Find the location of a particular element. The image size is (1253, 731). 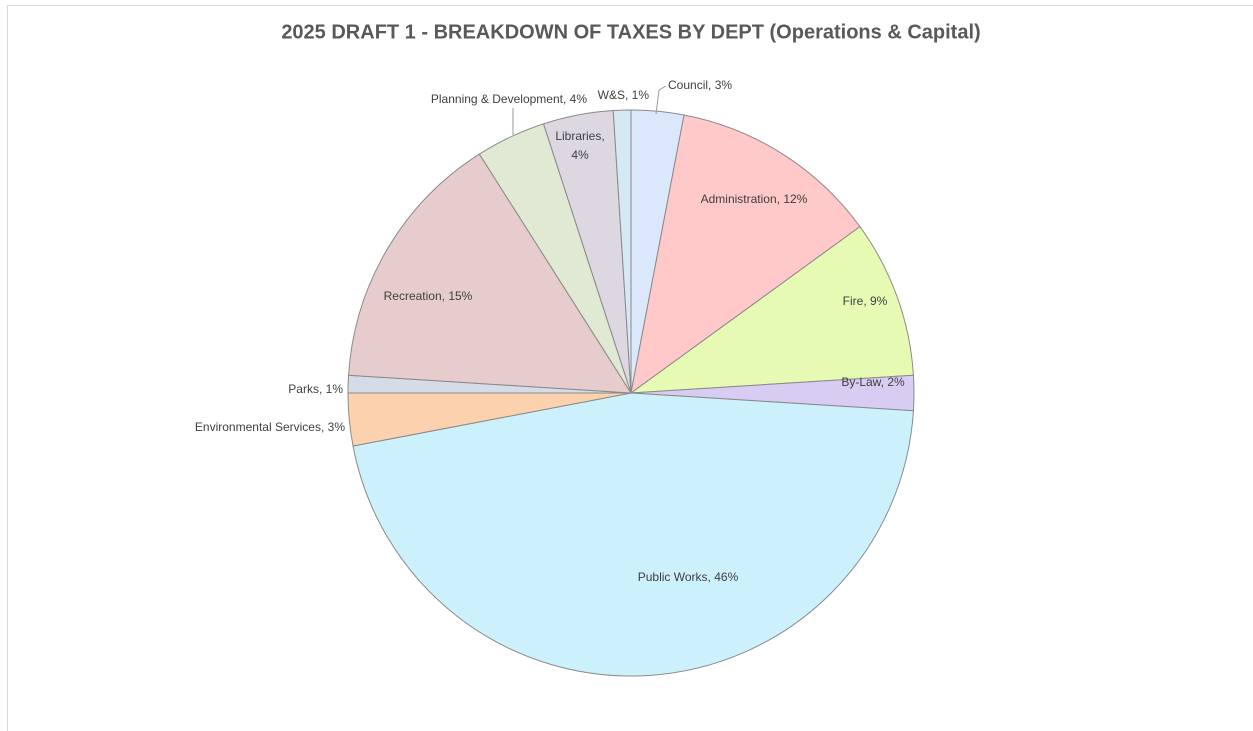

leader-line is located at coordinates (661, 100).